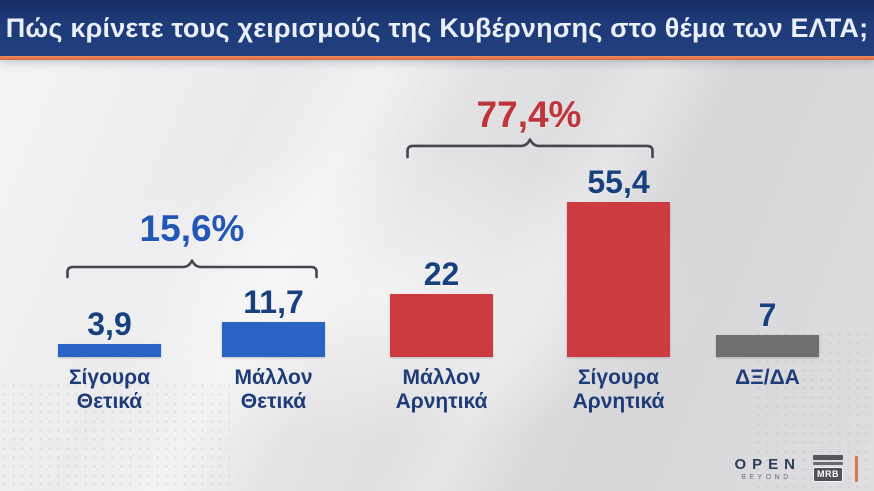 The image size is (874, 491). Describe the element at coordinates (767, 315) in the screenshot. I see `bar-value-label: 7` at that location.